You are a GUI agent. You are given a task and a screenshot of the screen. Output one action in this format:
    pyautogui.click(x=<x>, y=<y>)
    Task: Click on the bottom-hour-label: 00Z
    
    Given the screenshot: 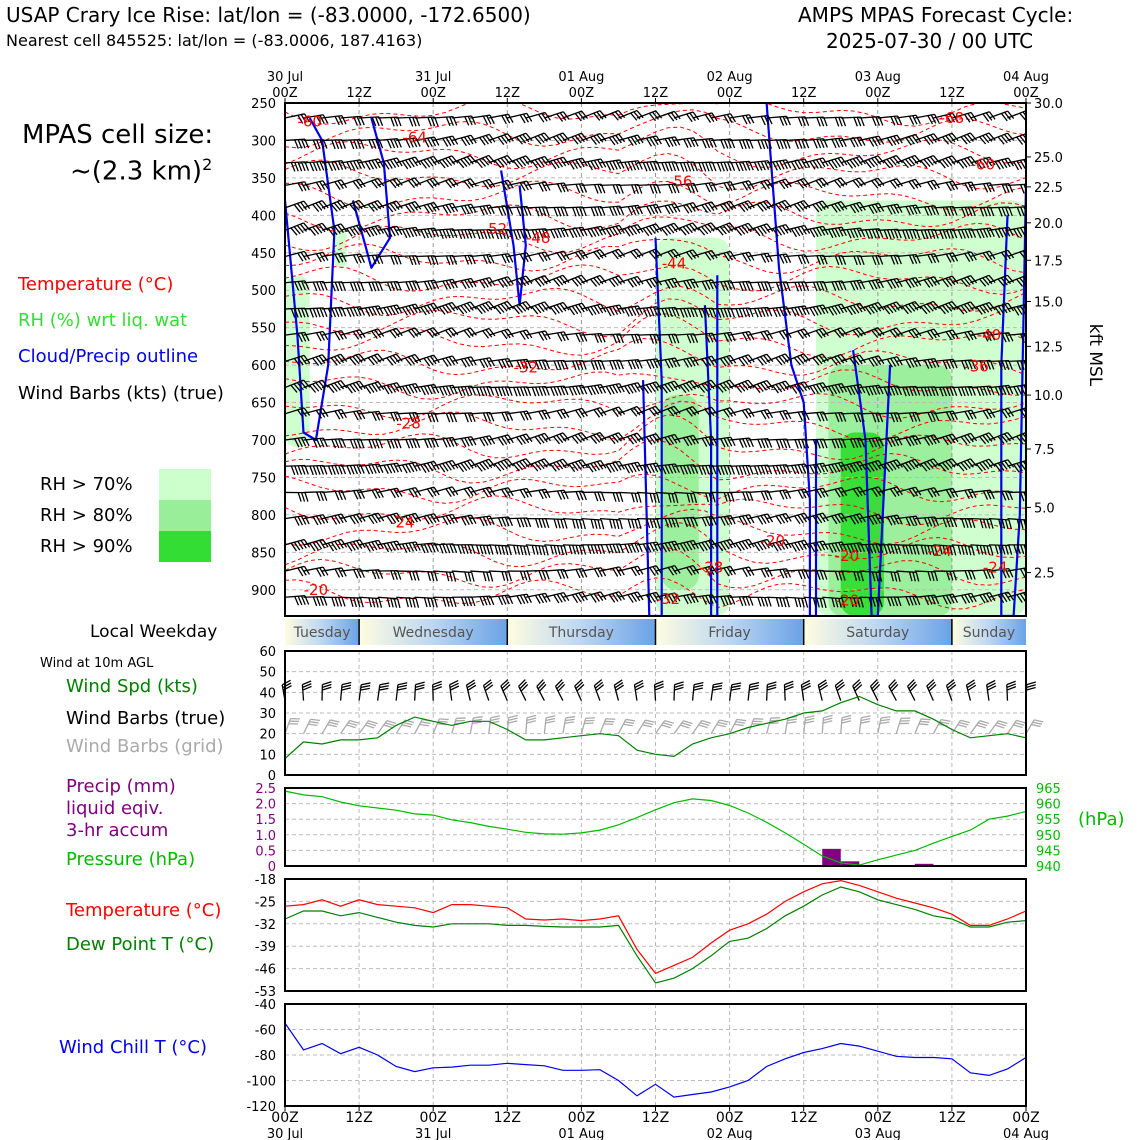 What is the action you would take?
    pyautogui.click(x=284, y=1118)
    